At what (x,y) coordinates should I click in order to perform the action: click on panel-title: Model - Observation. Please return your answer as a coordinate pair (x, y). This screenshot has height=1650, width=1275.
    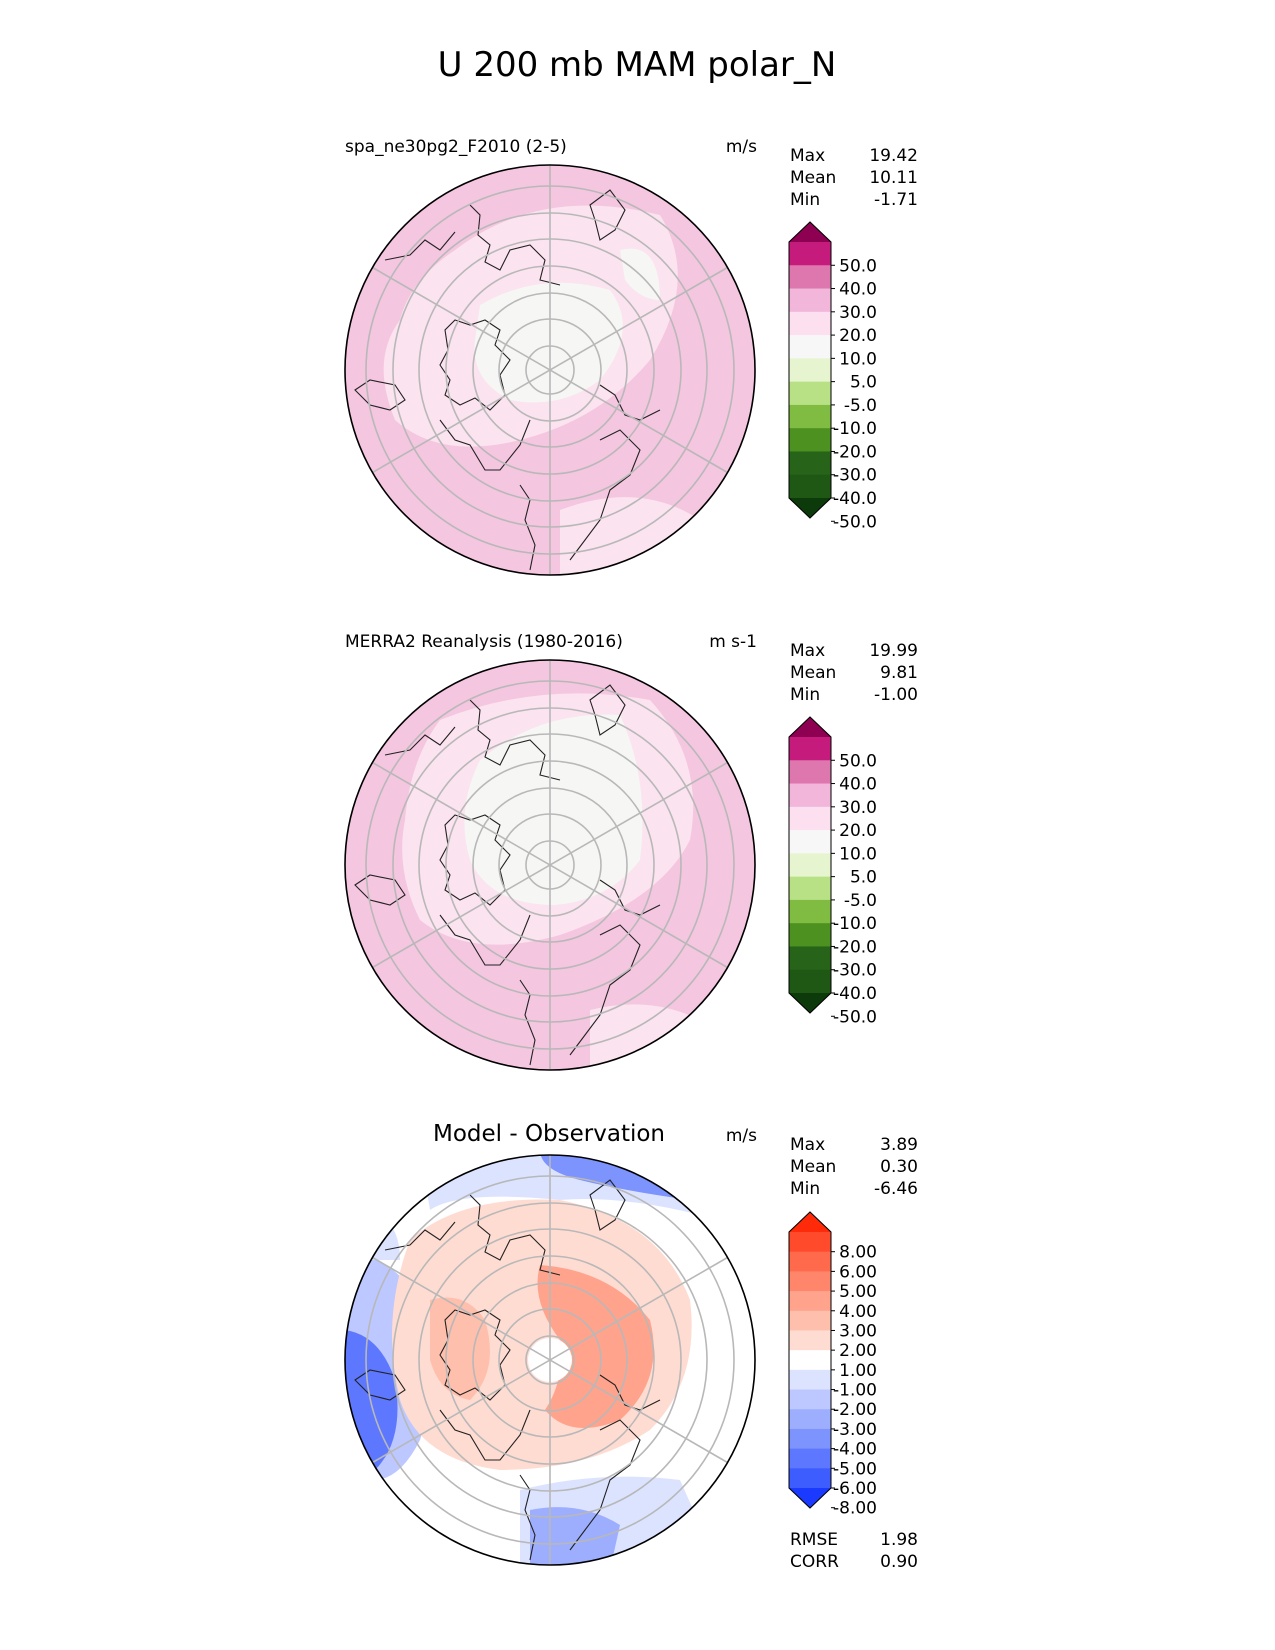
    Looking at the image, I should click on (549, 1134).